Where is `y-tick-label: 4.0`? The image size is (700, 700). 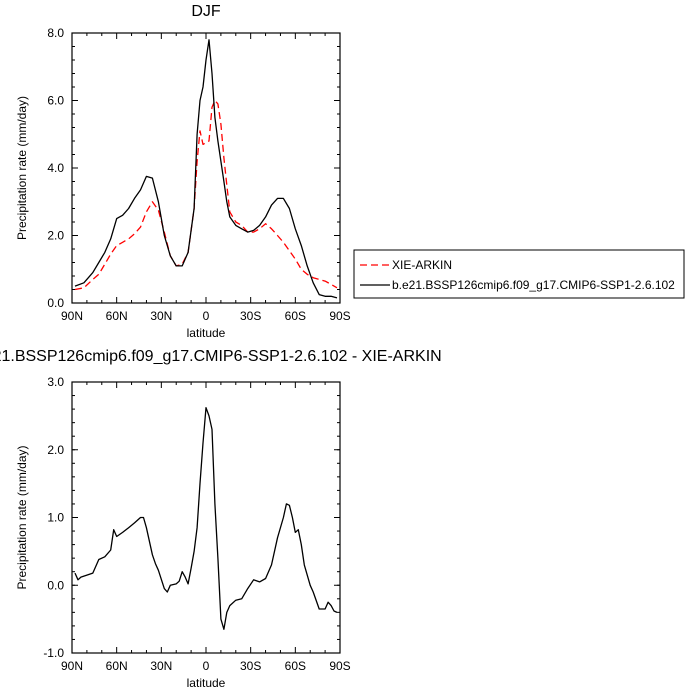
y-tick-label: 4.0 is located at coordinates (55, 168).